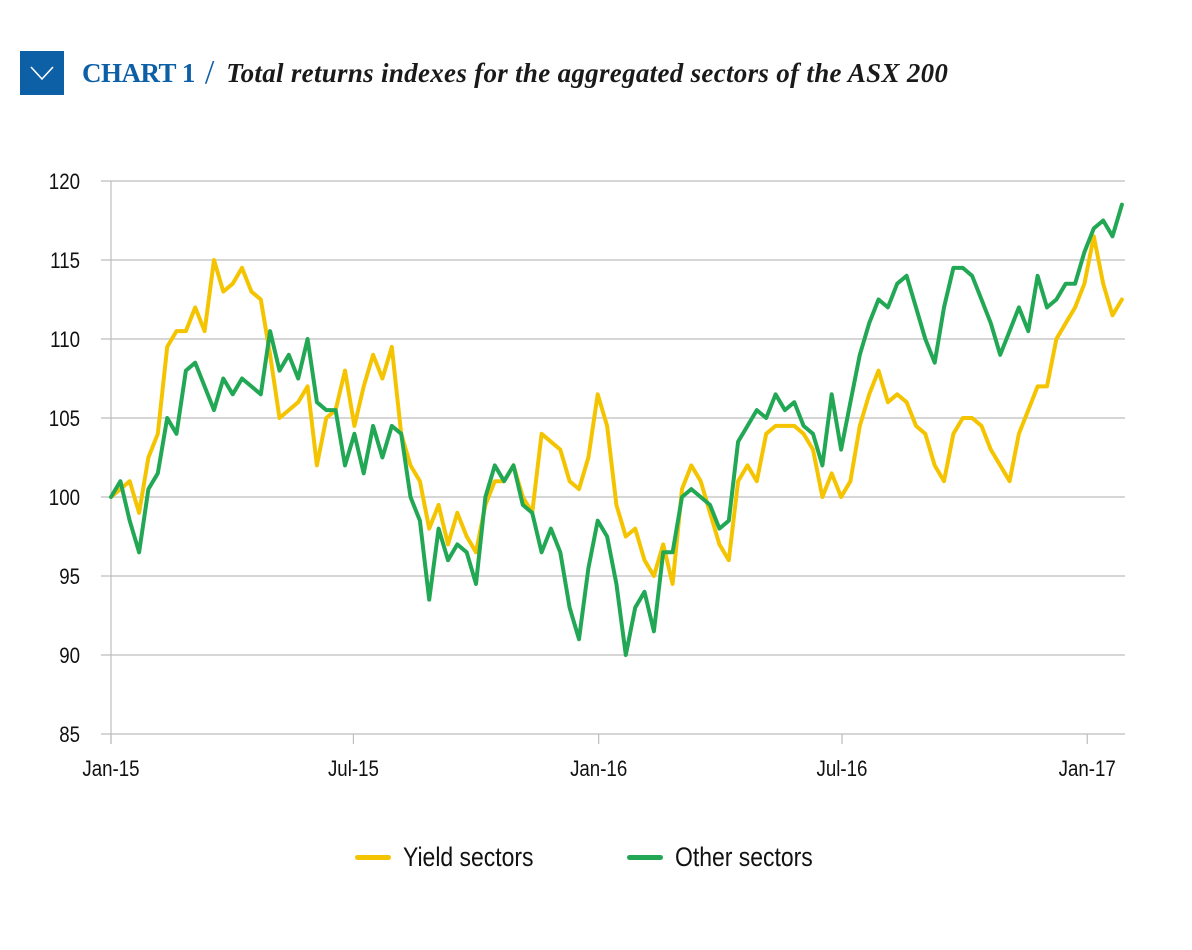  Describe the element at coordinates (64, 459) in the screenshot. I see `y-axis-ticks: 85 90 95 100 105 110 115 120` at that location.